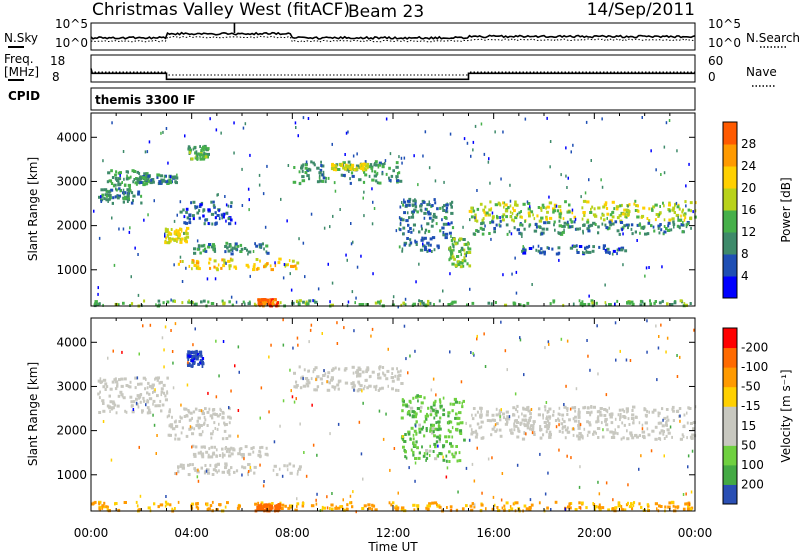  What do you see at coordinates (730, 416) in the screenshot?
I see `colorbar-frame` at bounding box center [730, 416].